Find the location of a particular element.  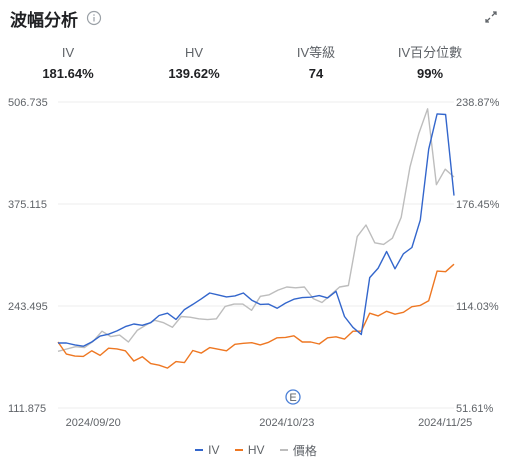

left-axis-tick-label: 111.875 is located at coordinates (27, 409).